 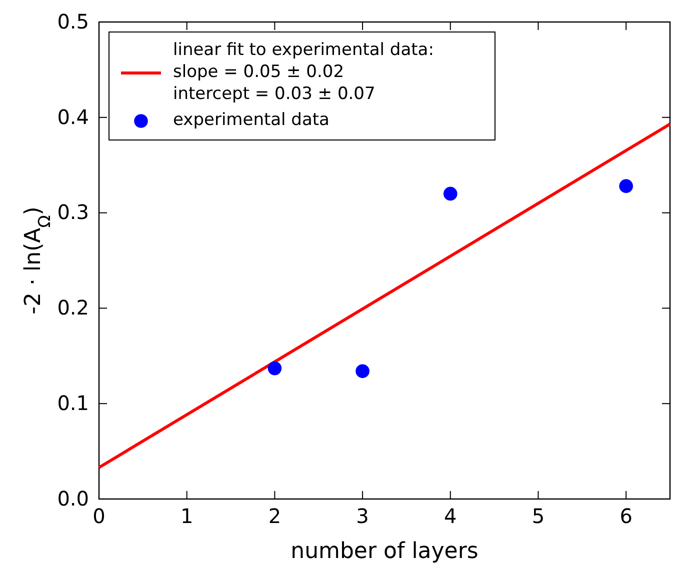 What do you see at coordinates (450, 516) in the screenshot?
I see `x-tick-label: 4` at bounding box center [450, 516].